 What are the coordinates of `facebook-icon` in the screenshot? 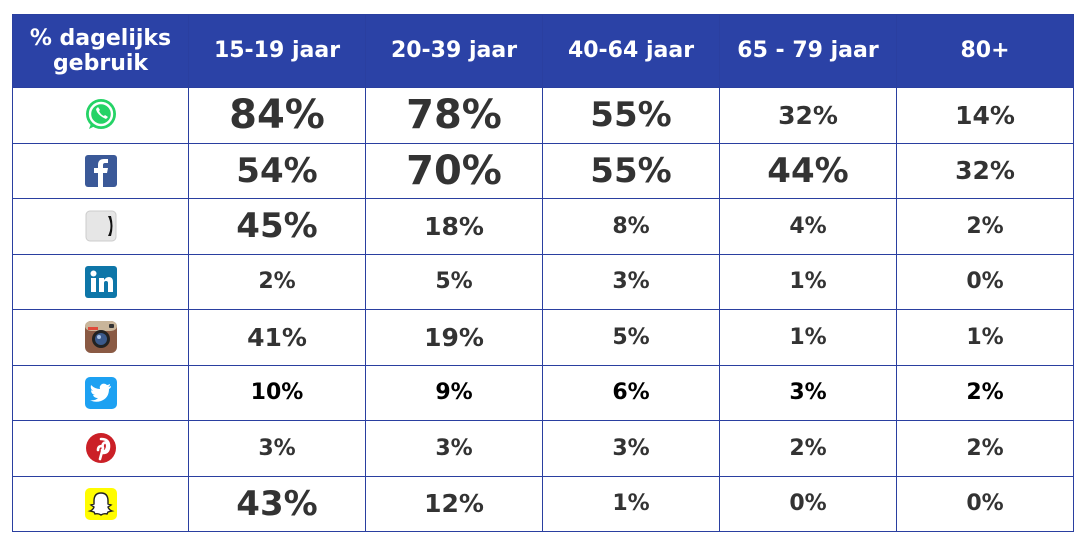 It's located at (101, 171).